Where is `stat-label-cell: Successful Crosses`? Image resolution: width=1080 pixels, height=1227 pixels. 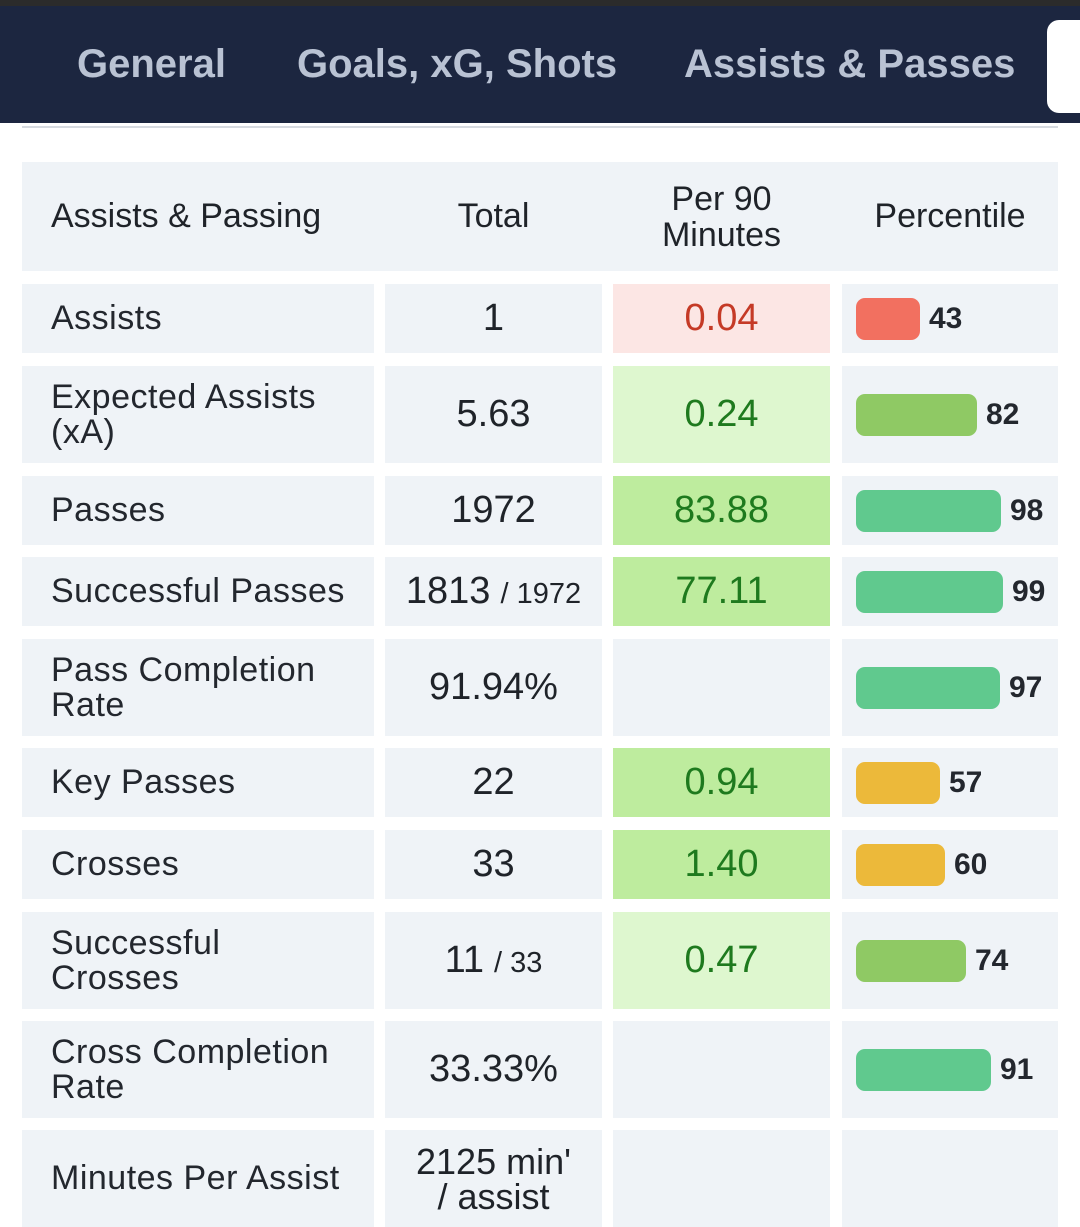
stat-label-cell: Successful Crosses is located at coordinates (198, 960).